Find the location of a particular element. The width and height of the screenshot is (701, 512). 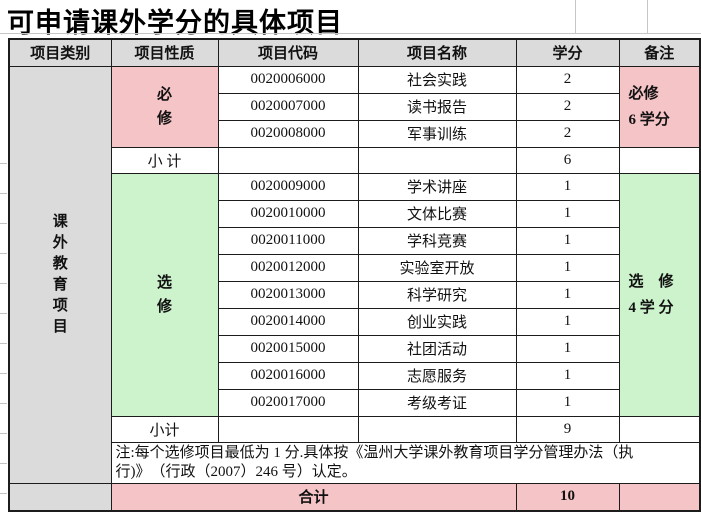

required-subtotal-row: 小 计 6 is located at coordinates (355, 160).